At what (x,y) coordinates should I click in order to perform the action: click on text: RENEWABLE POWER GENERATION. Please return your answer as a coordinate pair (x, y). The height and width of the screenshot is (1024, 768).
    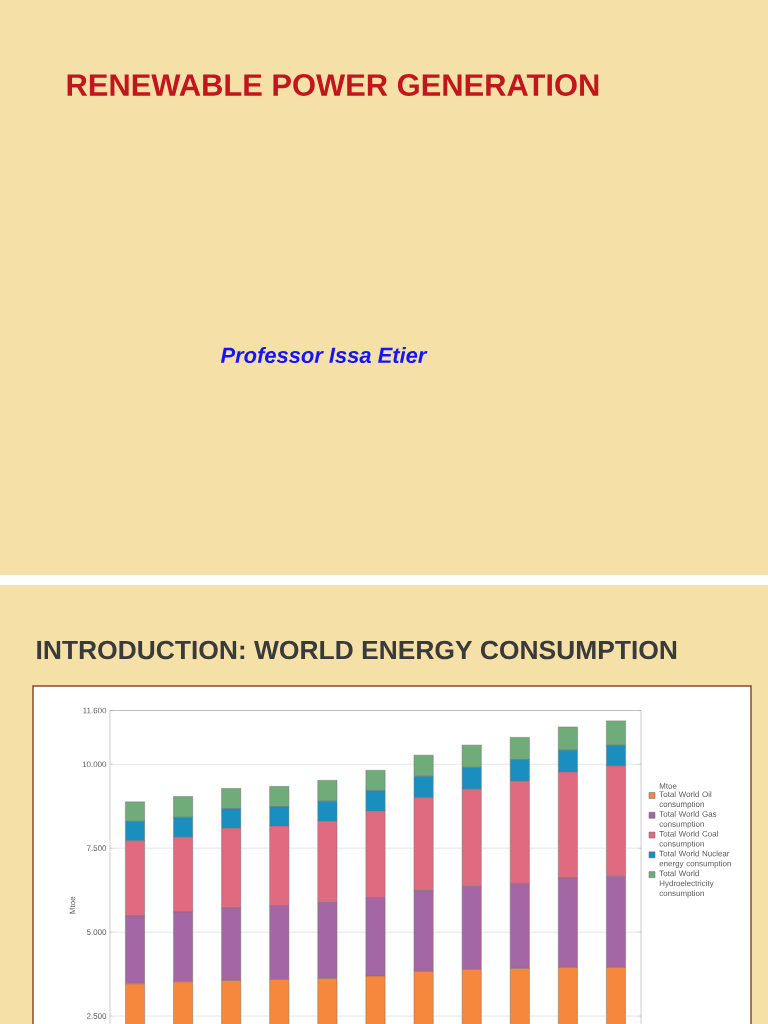
    Looking at the image, I should click on (333, 85).